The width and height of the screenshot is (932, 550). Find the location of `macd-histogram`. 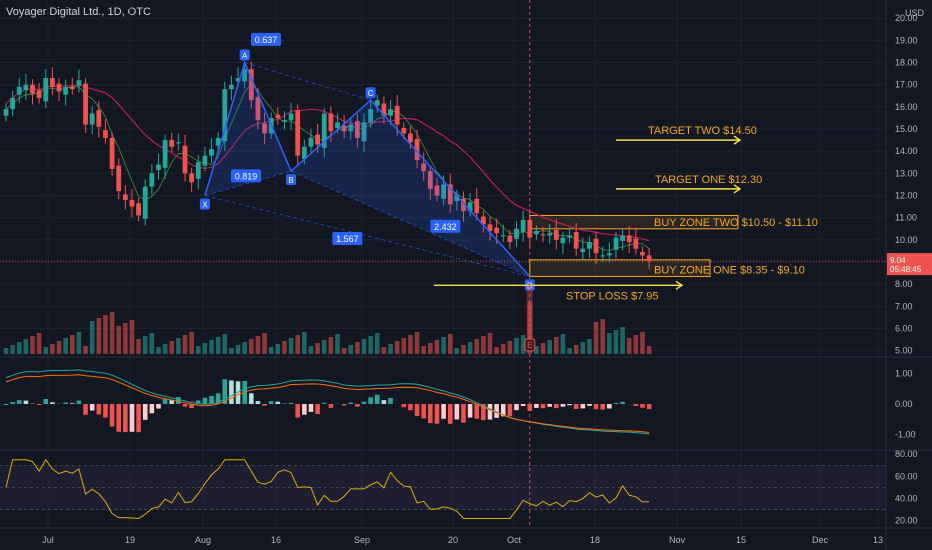

macd-histogram is located at coordinates (327, 406).